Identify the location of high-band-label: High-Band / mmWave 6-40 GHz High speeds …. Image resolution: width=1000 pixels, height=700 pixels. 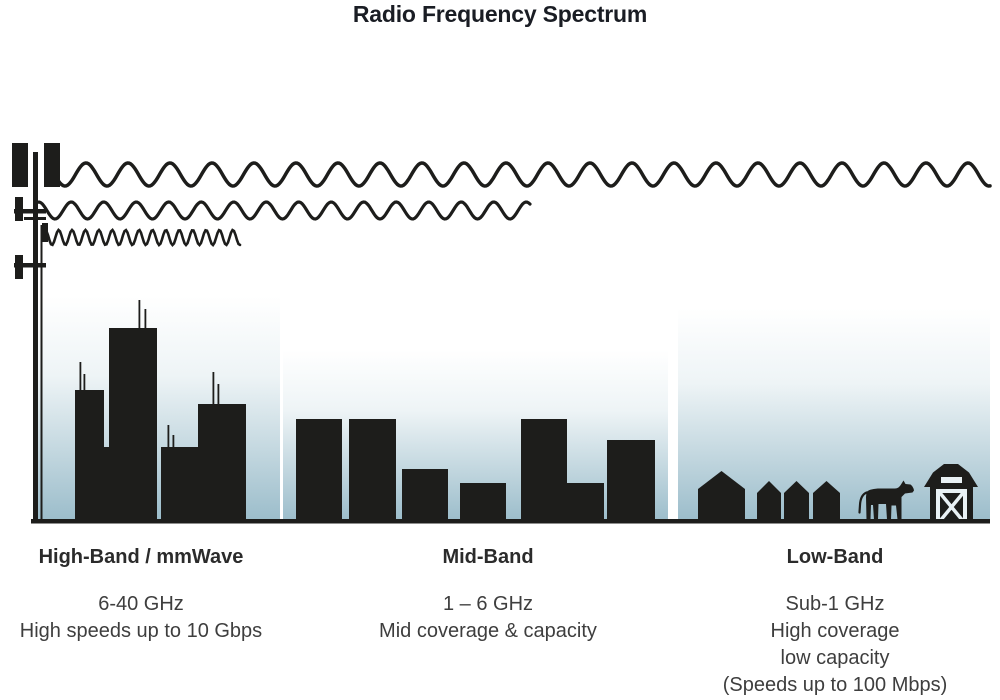
(141, 595).